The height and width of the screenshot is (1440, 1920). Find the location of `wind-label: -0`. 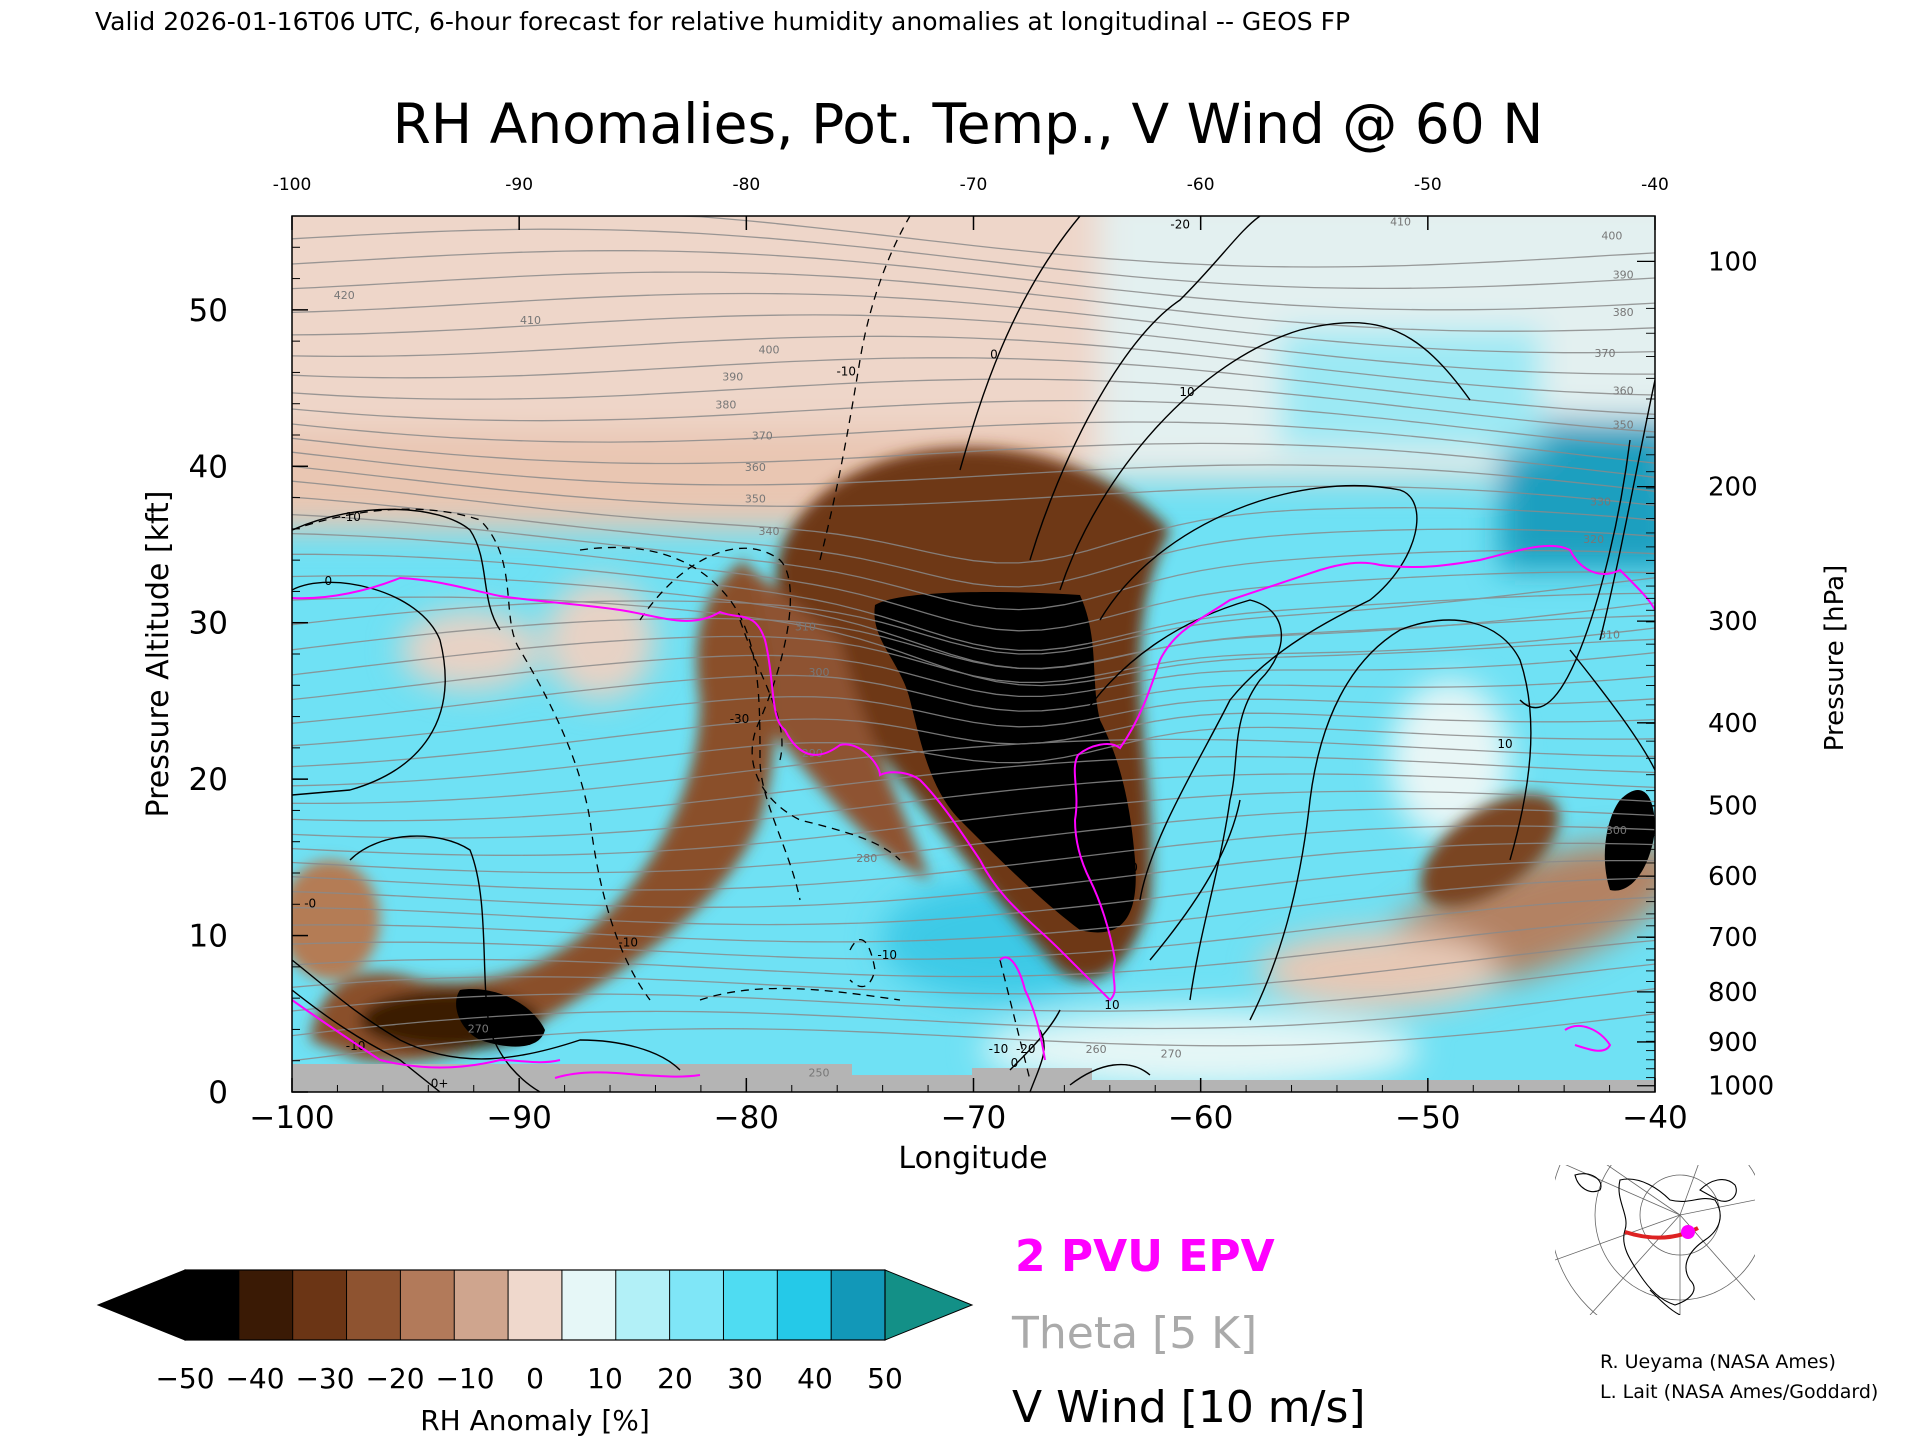

wind-label: -0 is located at coordinates (310, 903).